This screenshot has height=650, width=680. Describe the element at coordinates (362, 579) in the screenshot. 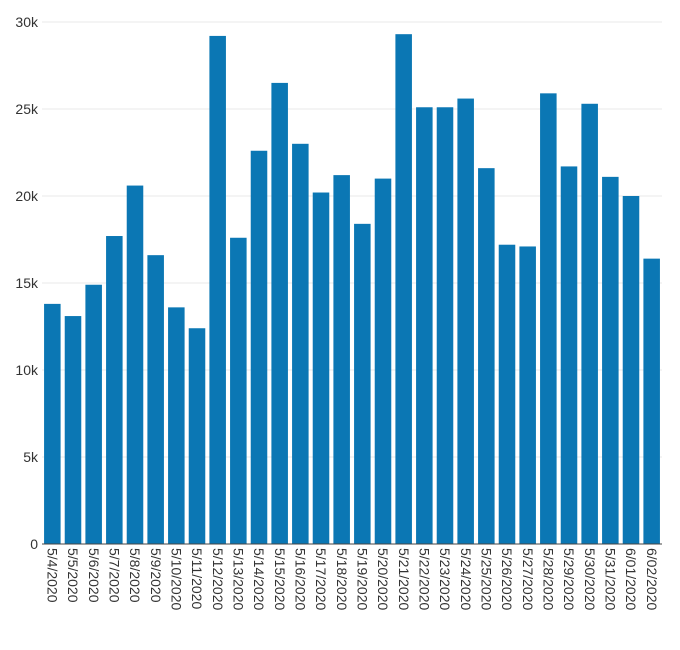

I see `x-tick-label: 5/19/2020` at that location.